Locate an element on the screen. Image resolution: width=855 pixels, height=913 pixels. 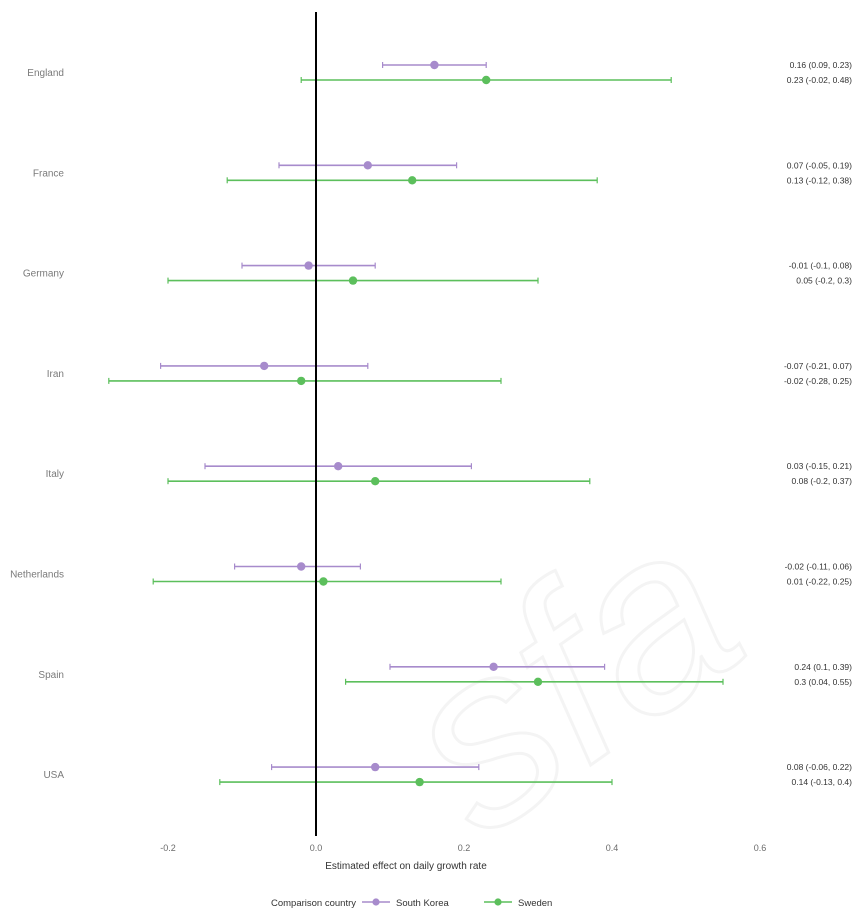
ci-value-label: -0.01 (-0.1, 0.08) is located at coordinates (820, 266).